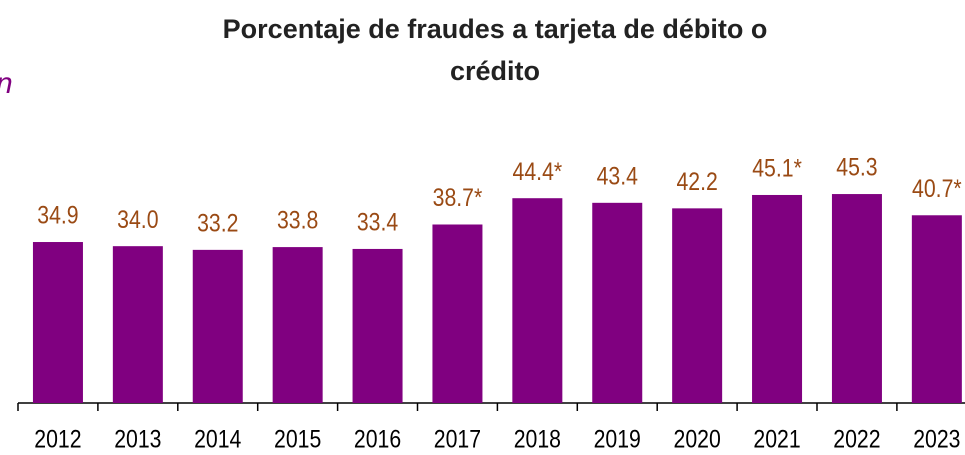  I want to click on x-tick-label: 2016, so click(377, 439).